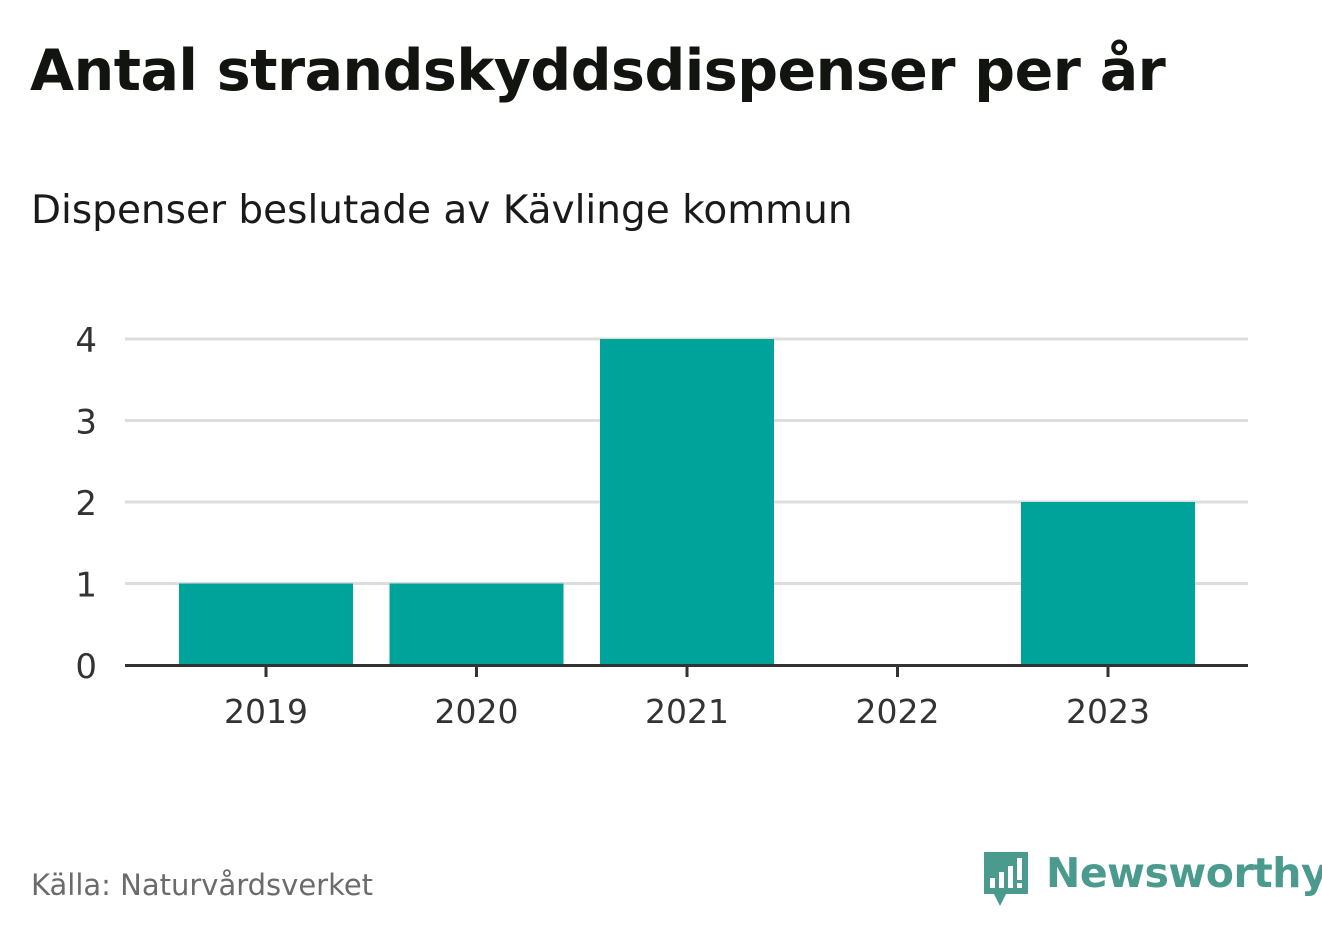 This screenshot has height=939, width=1322. Describe the element at coordinates (898, 711) in the screenshot. I see `x-tick-label: 2022` at that location.